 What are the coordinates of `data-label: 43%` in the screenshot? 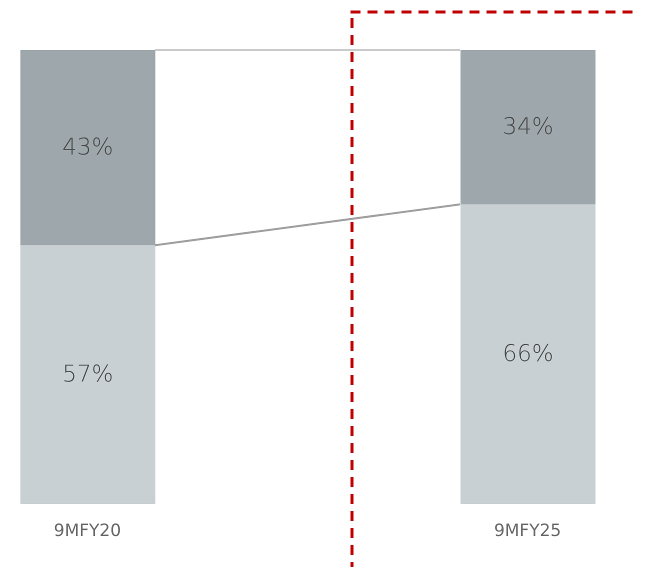 It's located at (88, 147).